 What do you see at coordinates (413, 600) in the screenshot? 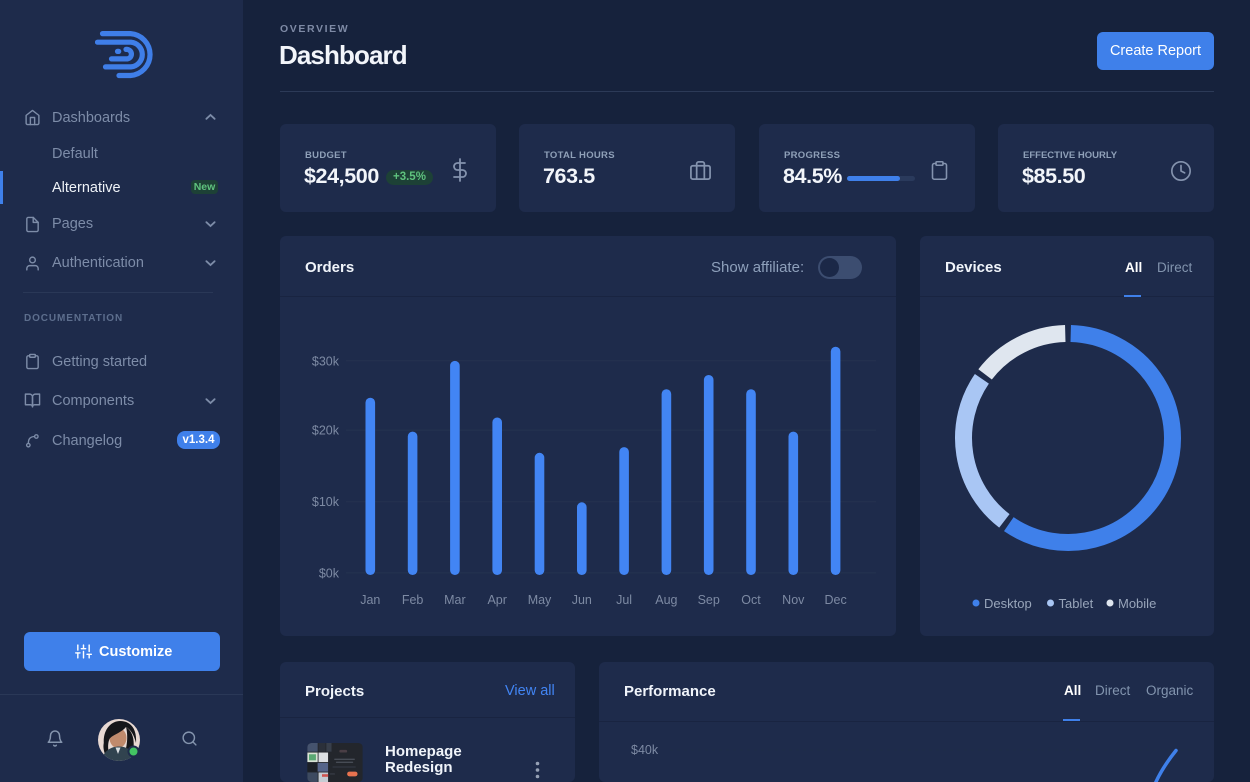
I see `svg-text: Feb` at bounding box center [413, 600].